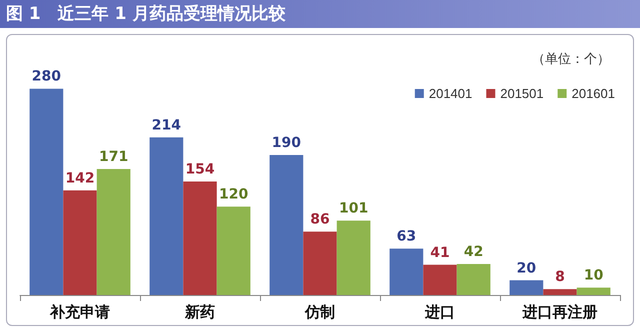  What do you see at coordinates (440, 252) in the screenshot?
I see `data-label: 41` at bounding box center [440, 252].